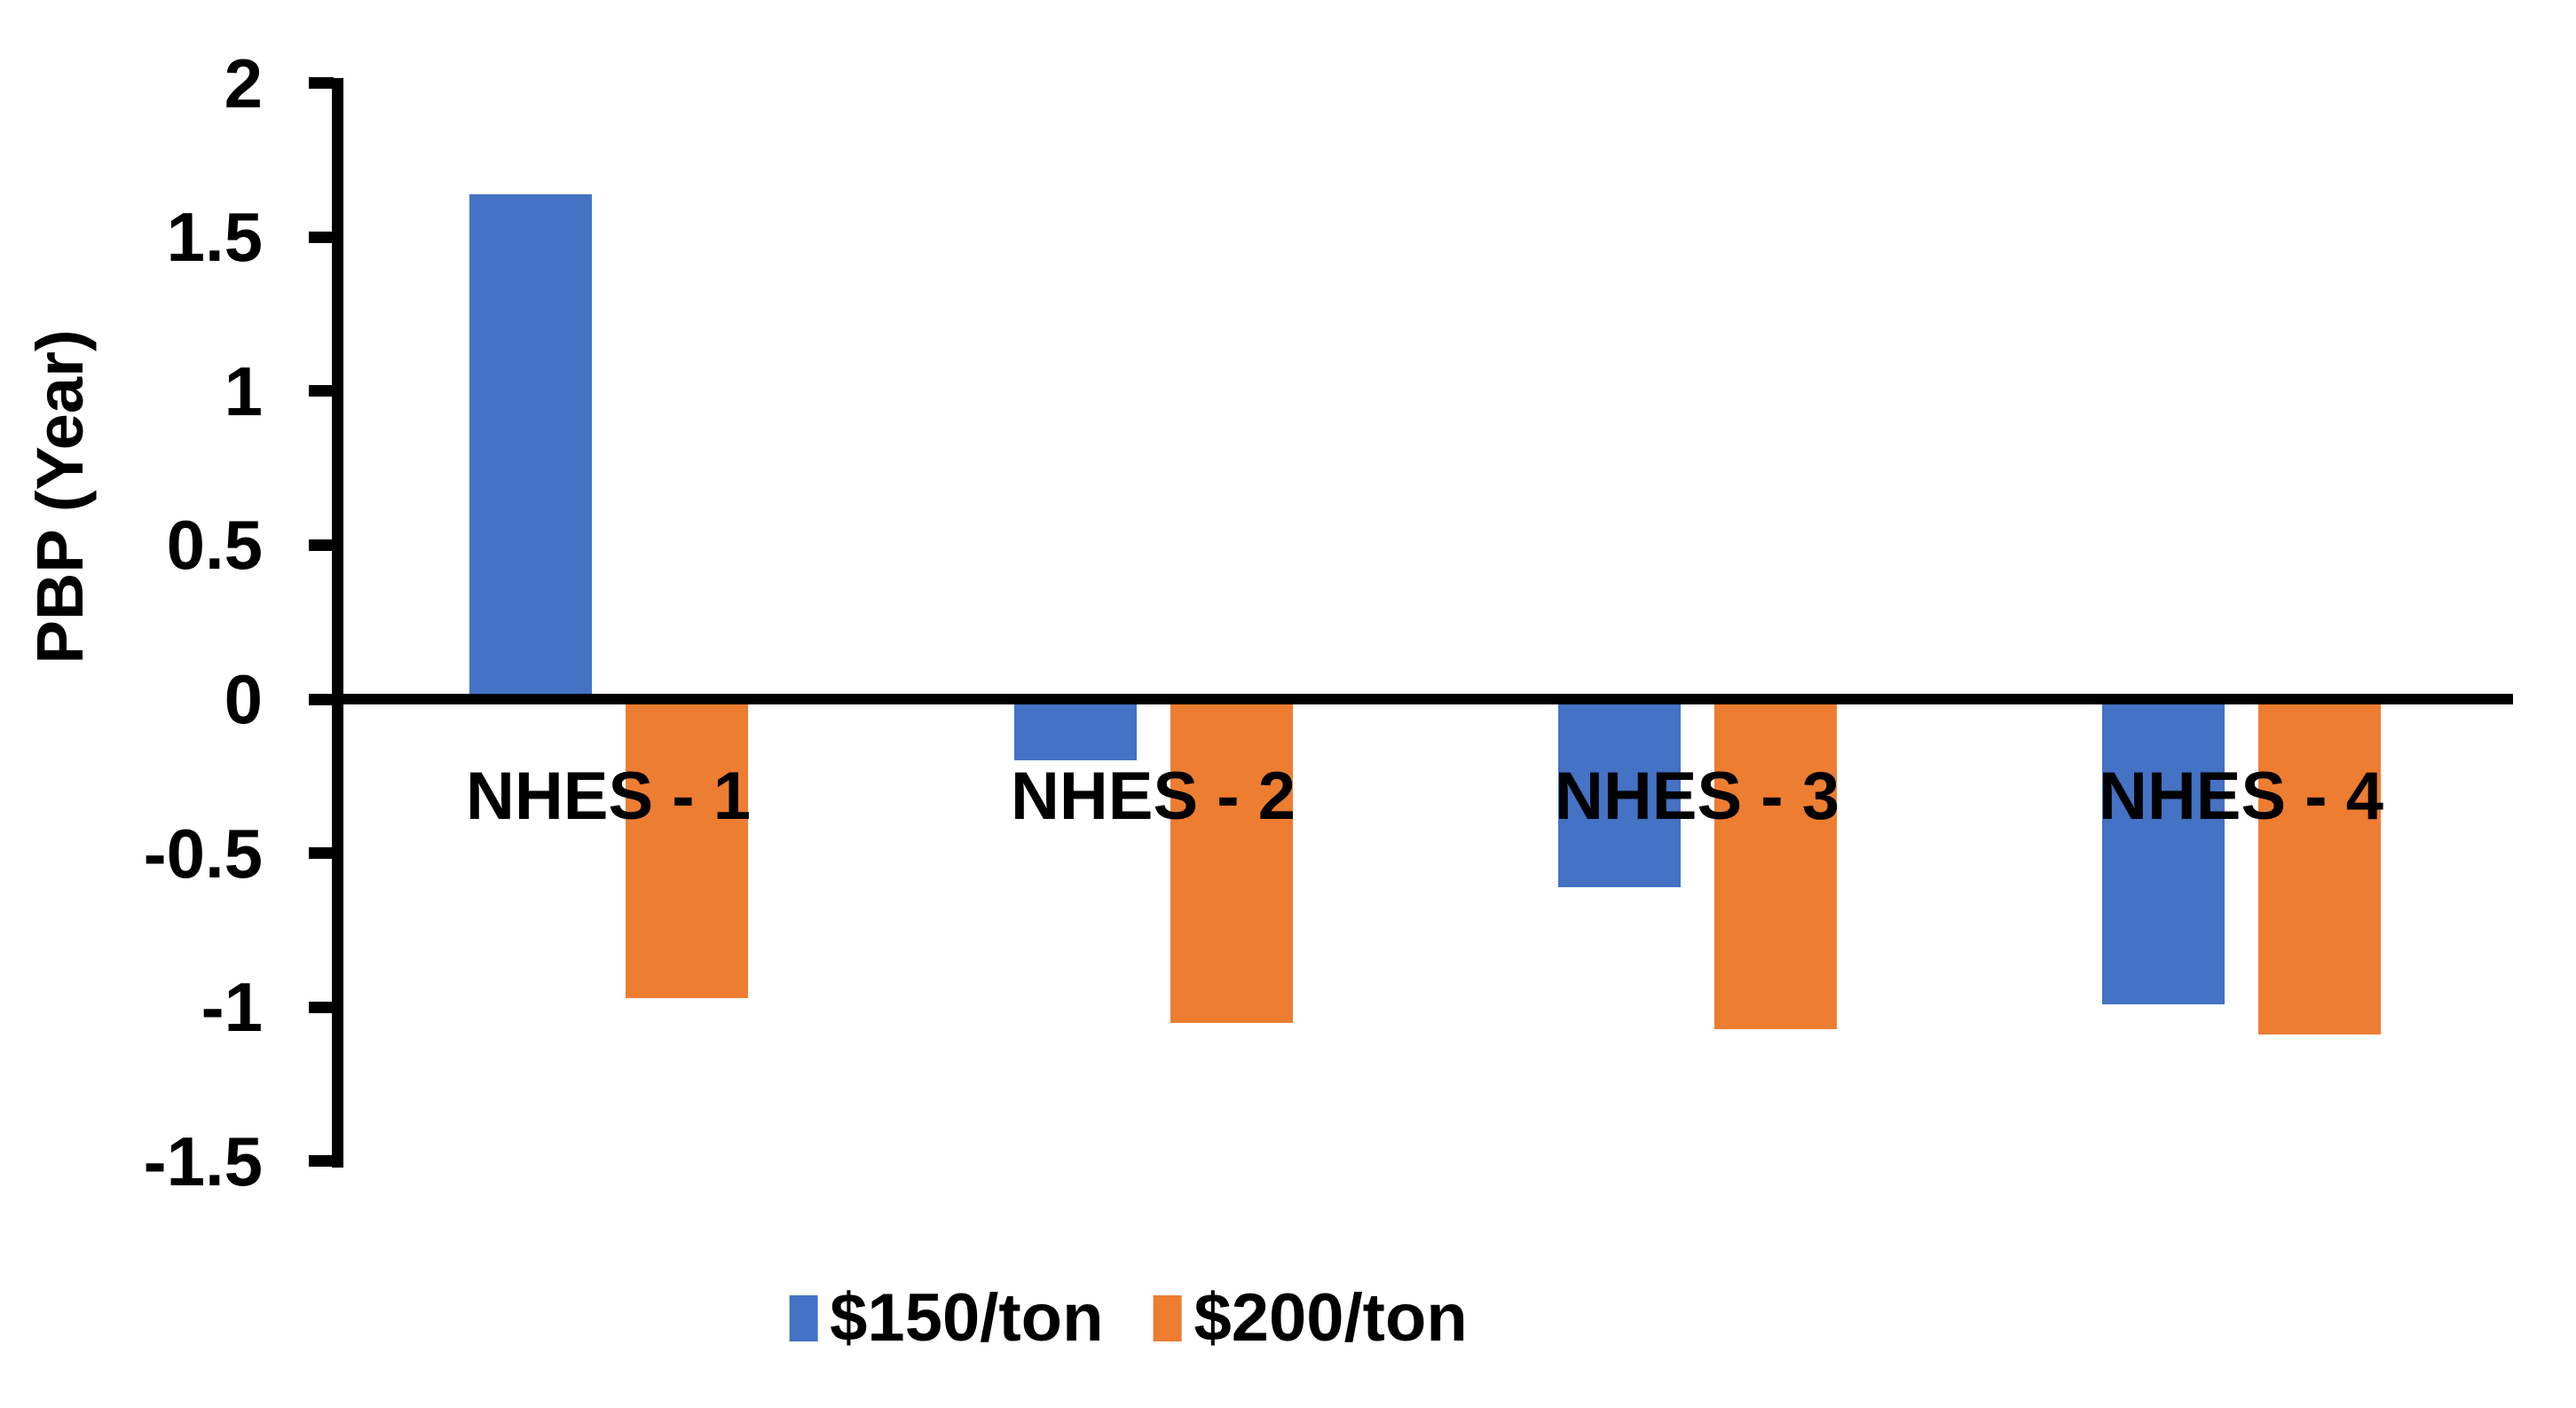 This screenshot has height=1408, width=2576. I want to click on bar-200ton-NHES2, so click(1231, 861).